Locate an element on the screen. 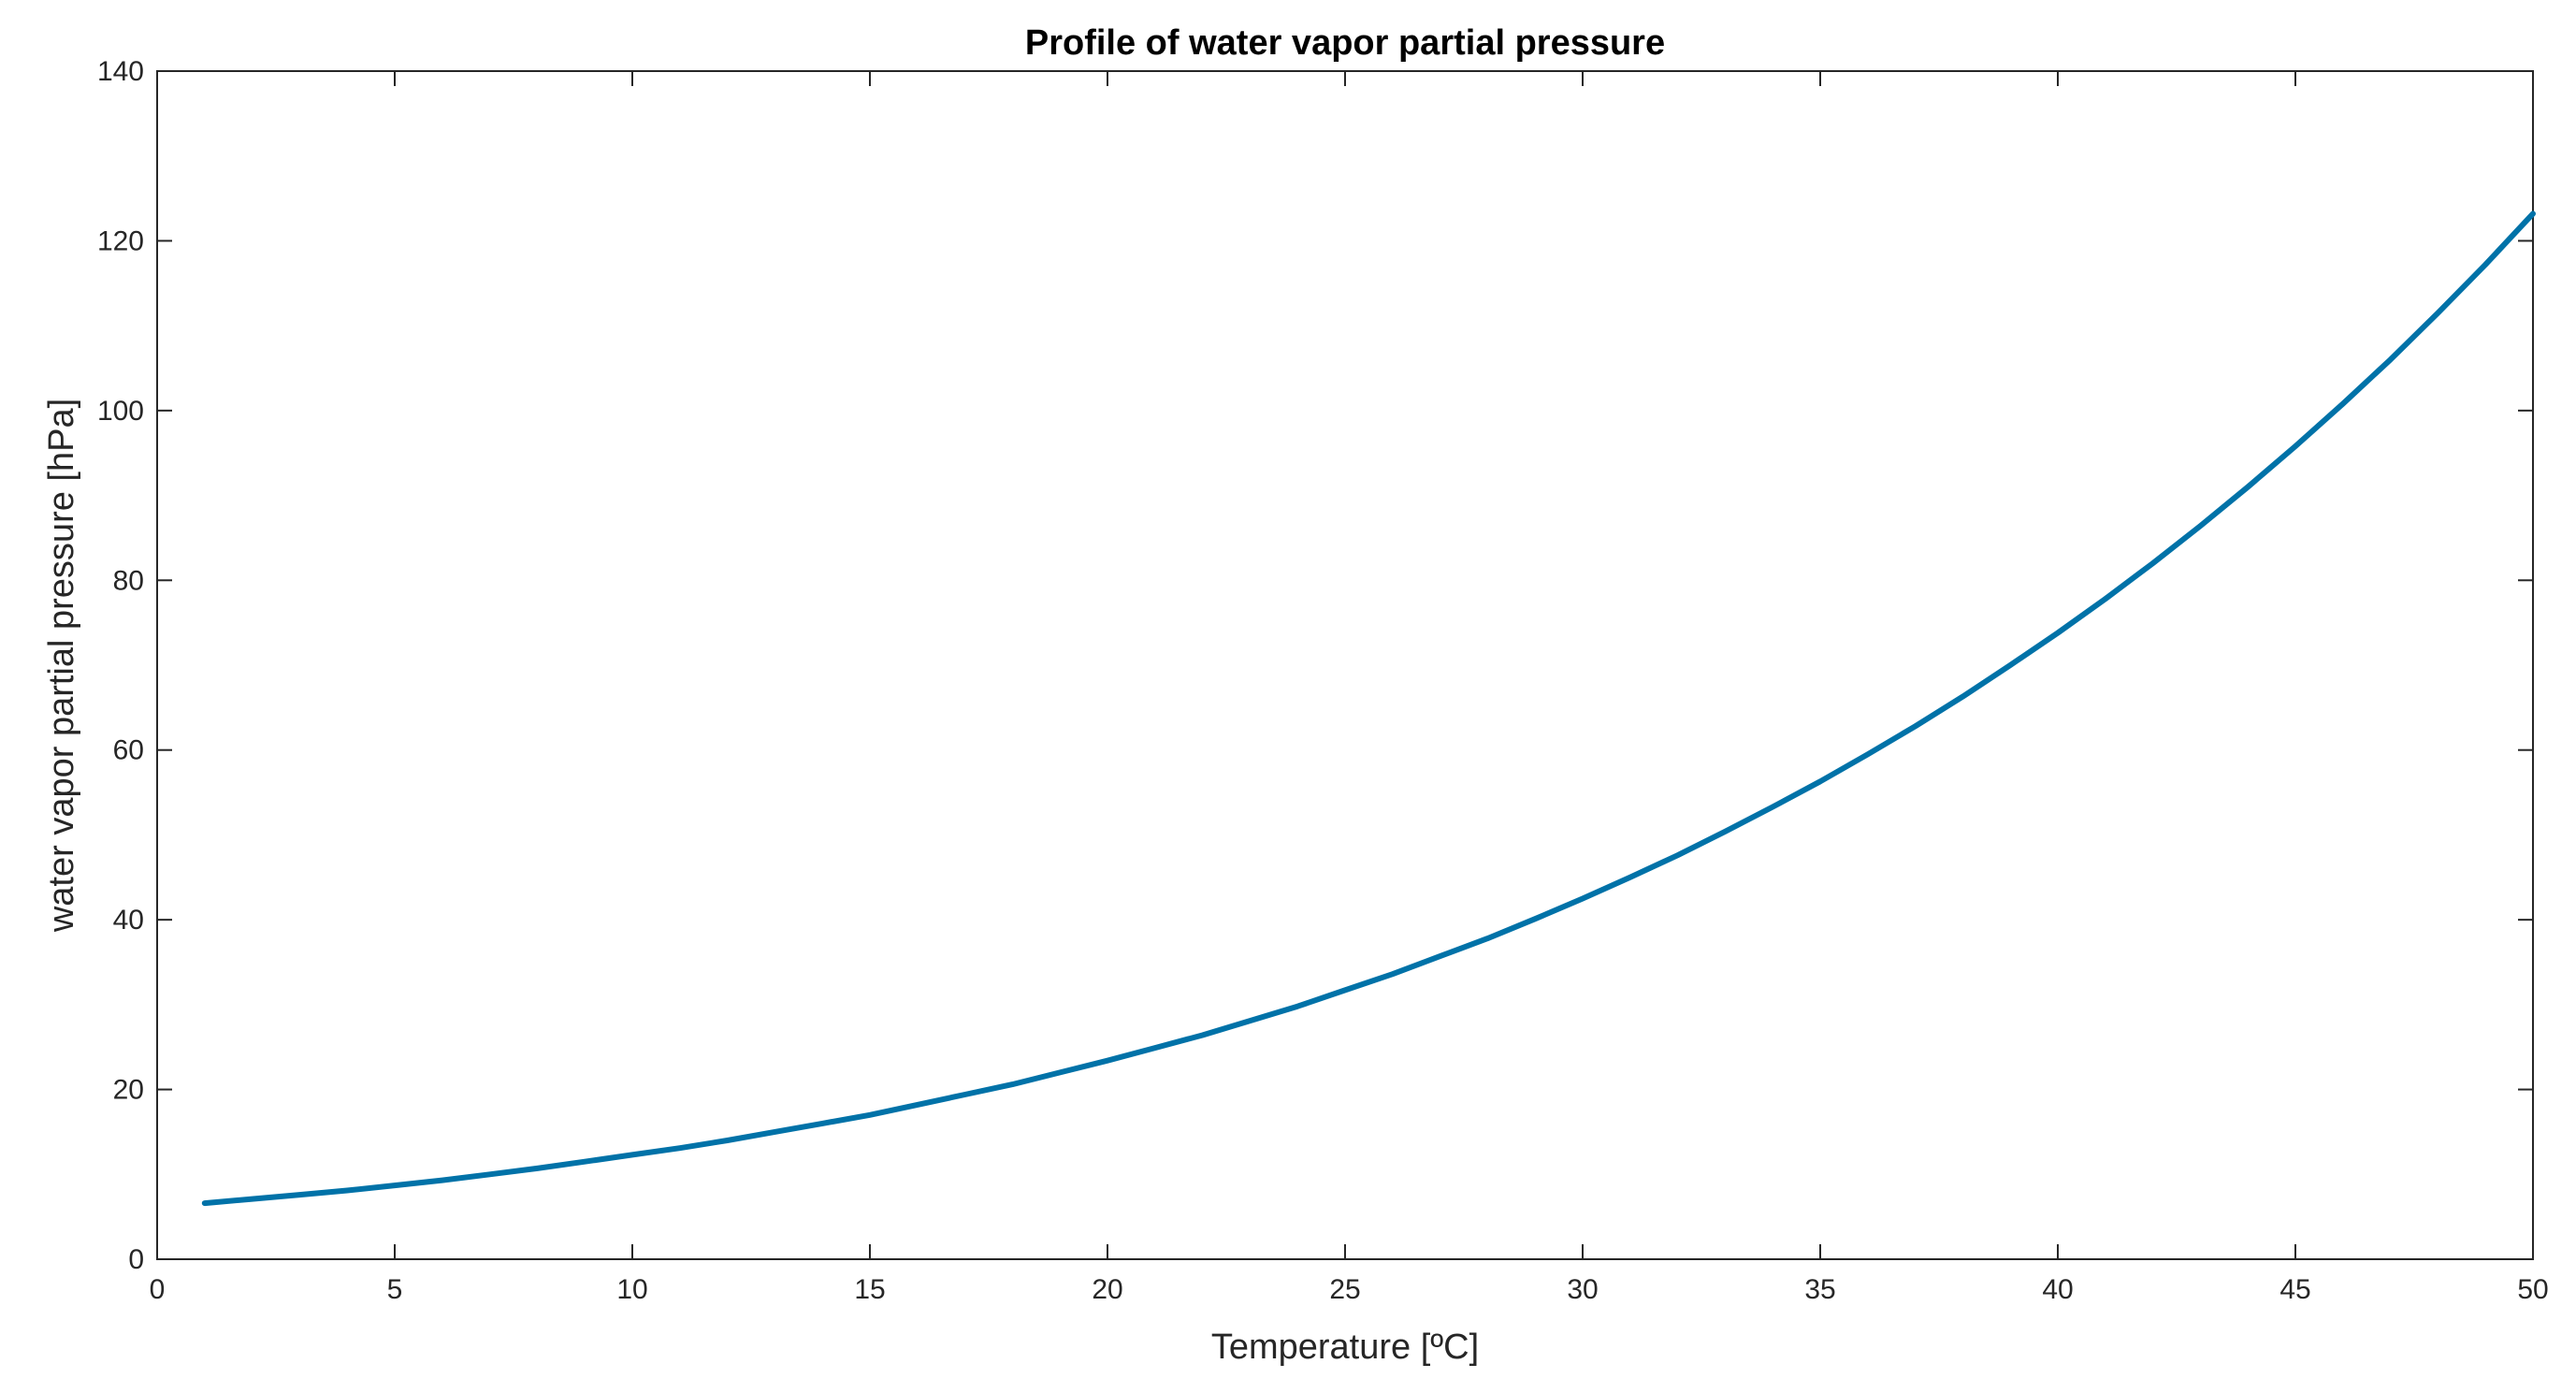  y-tick-label: 80 is located at coordinates (129, 580).